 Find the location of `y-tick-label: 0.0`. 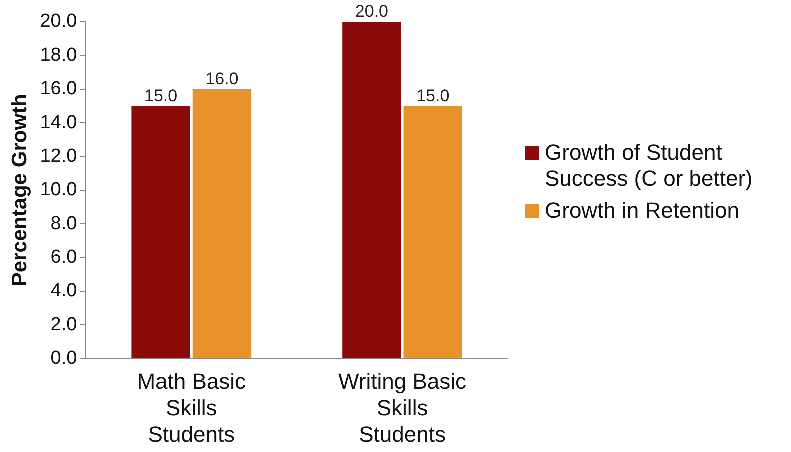

y-tick-label: 0.0 is located at coordinates (64, 359).